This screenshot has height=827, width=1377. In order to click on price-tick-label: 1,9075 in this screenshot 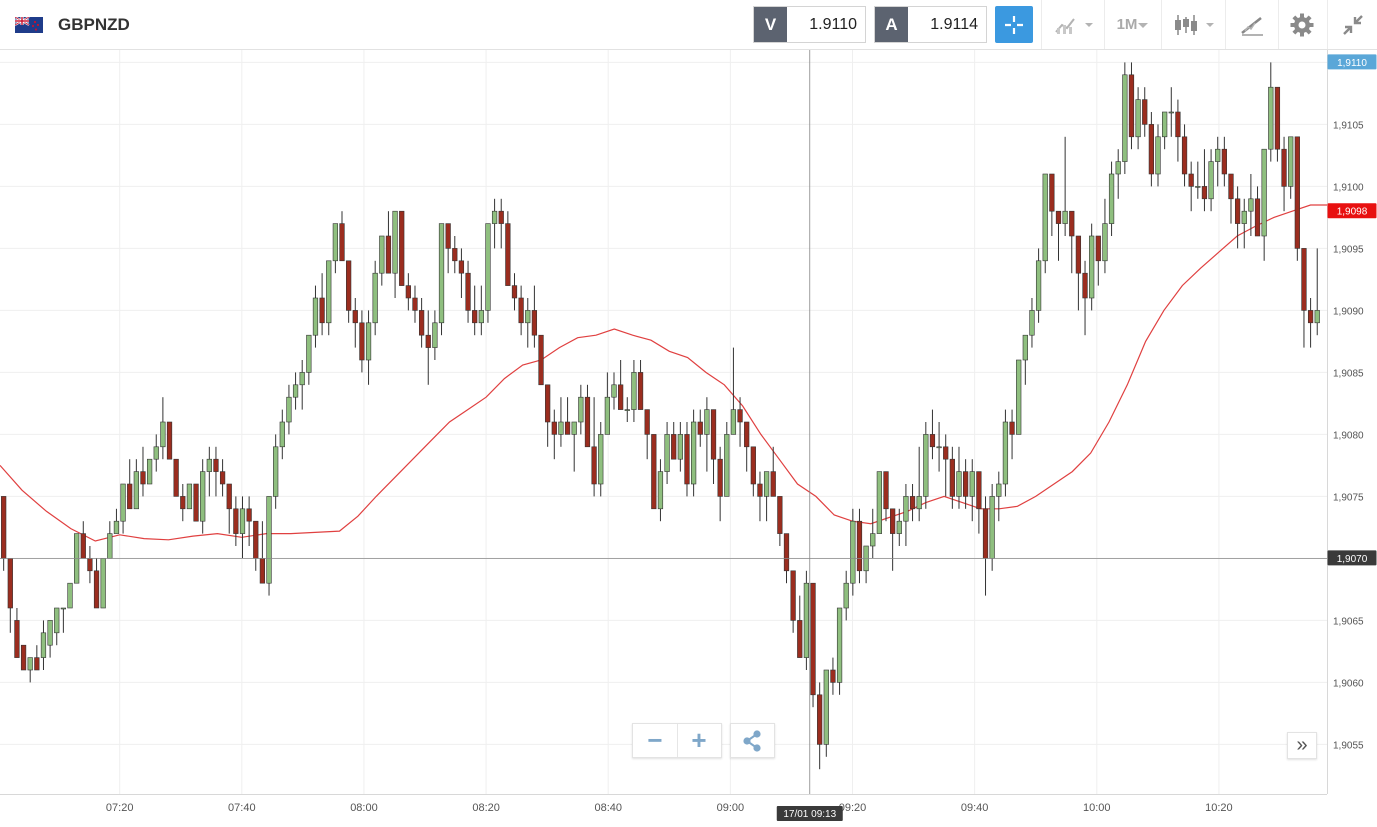, I will do `click(1348, 497)`.